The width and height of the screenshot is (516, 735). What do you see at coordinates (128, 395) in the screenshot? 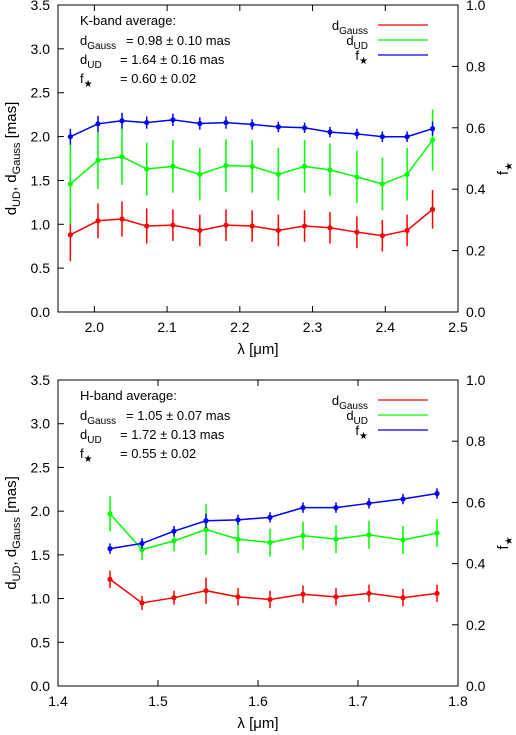
I see `annotation-title: H-band average:` at bounding box center [128, 395].